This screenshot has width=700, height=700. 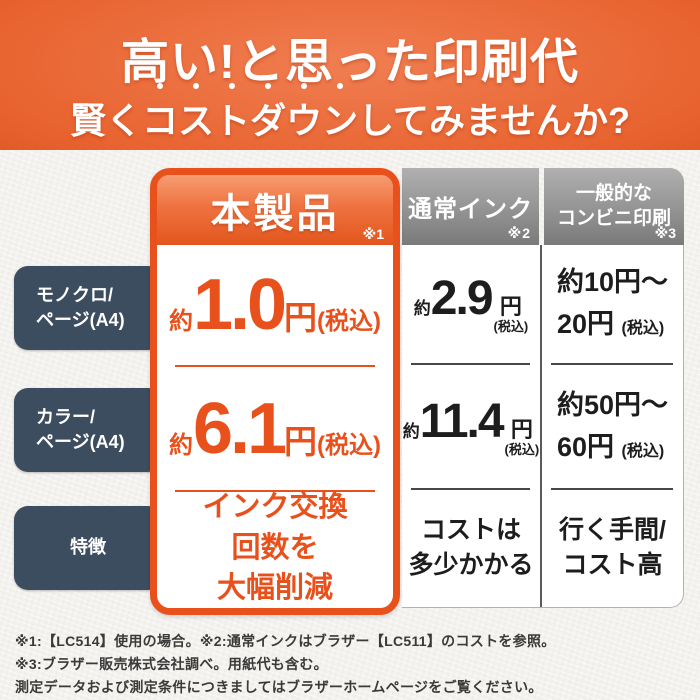 What do you see at coordinates (106, 120) in the screenshot?
I see `headline-line2-prefix: 賢く` at bounding box center [106, 120].